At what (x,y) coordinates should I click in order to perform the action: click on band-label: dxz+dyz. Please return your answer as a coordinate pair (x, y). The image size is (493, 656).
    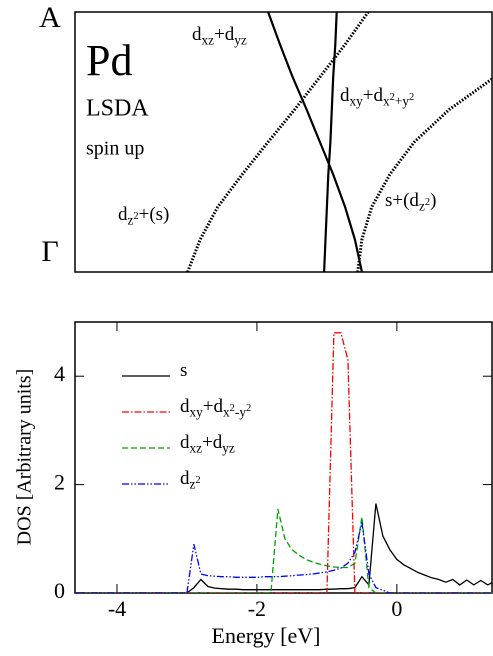
    Looking at the image, I should click on (219, 35).